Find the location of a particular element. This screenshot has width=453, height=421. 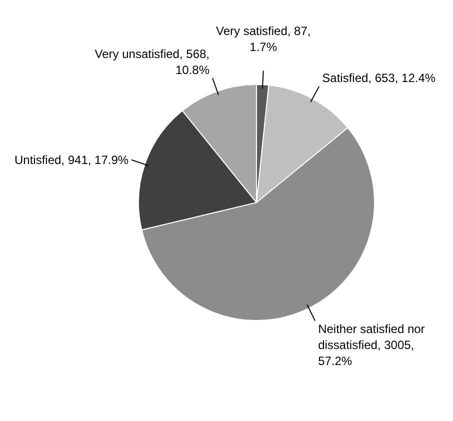

slice-label: Satisfied, 653, 12.4% is located at coordinates (379, 78).